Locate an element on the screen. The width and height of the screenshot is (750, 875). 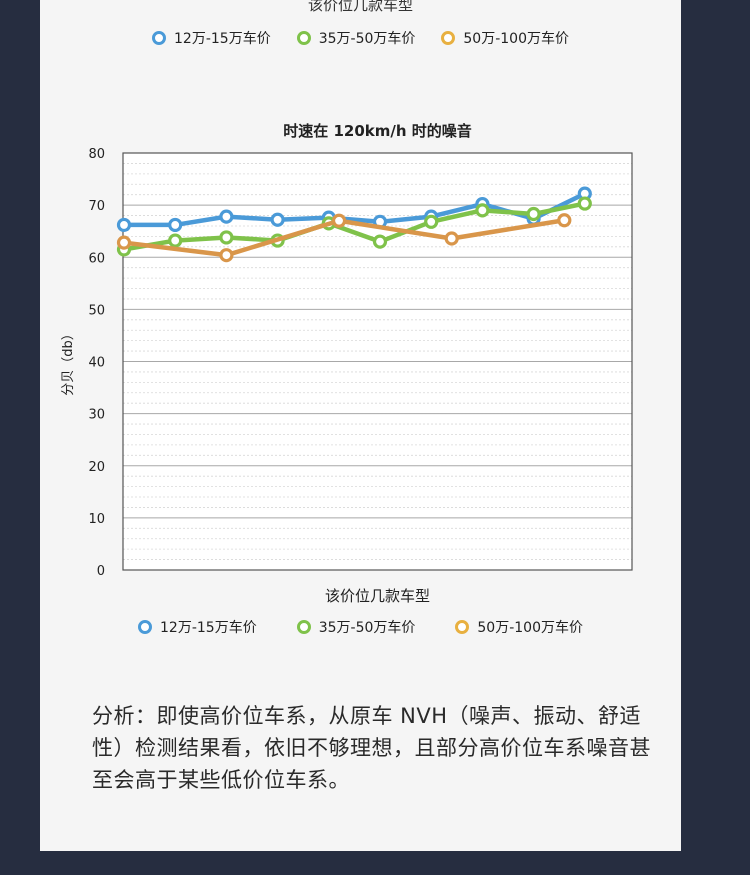
y-tick-label: 80 is located at coordinates (96, 154).